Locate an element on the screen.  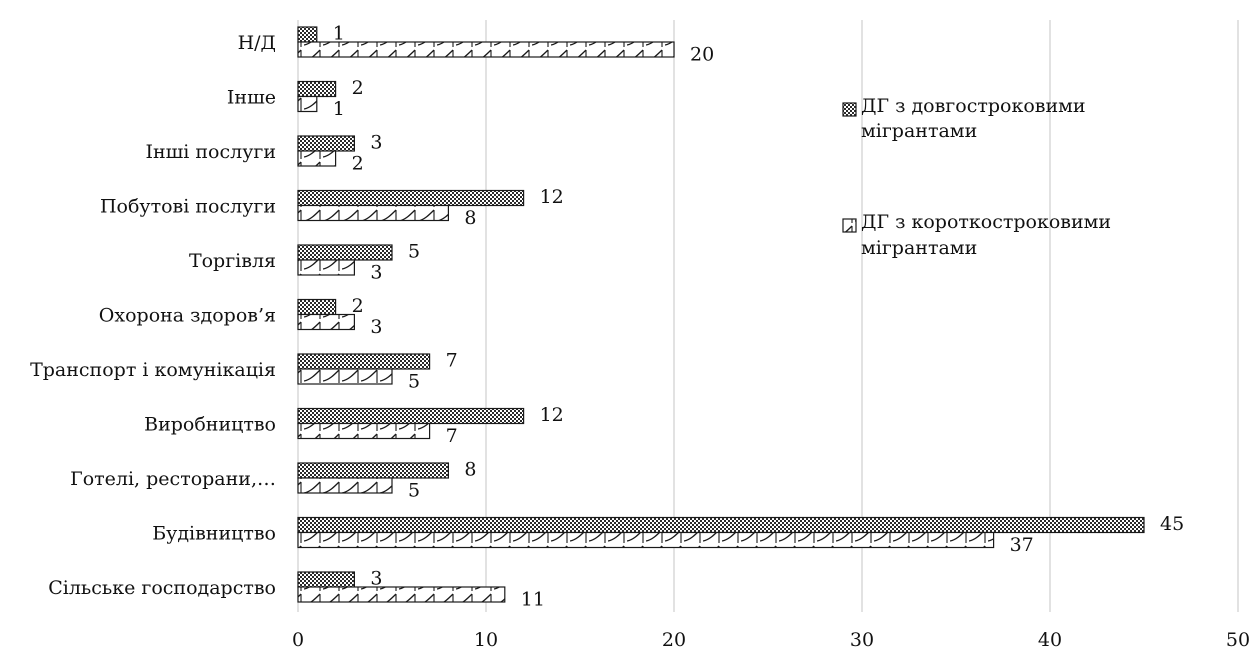
category-label: Інше is located at coordinates (251, 98).